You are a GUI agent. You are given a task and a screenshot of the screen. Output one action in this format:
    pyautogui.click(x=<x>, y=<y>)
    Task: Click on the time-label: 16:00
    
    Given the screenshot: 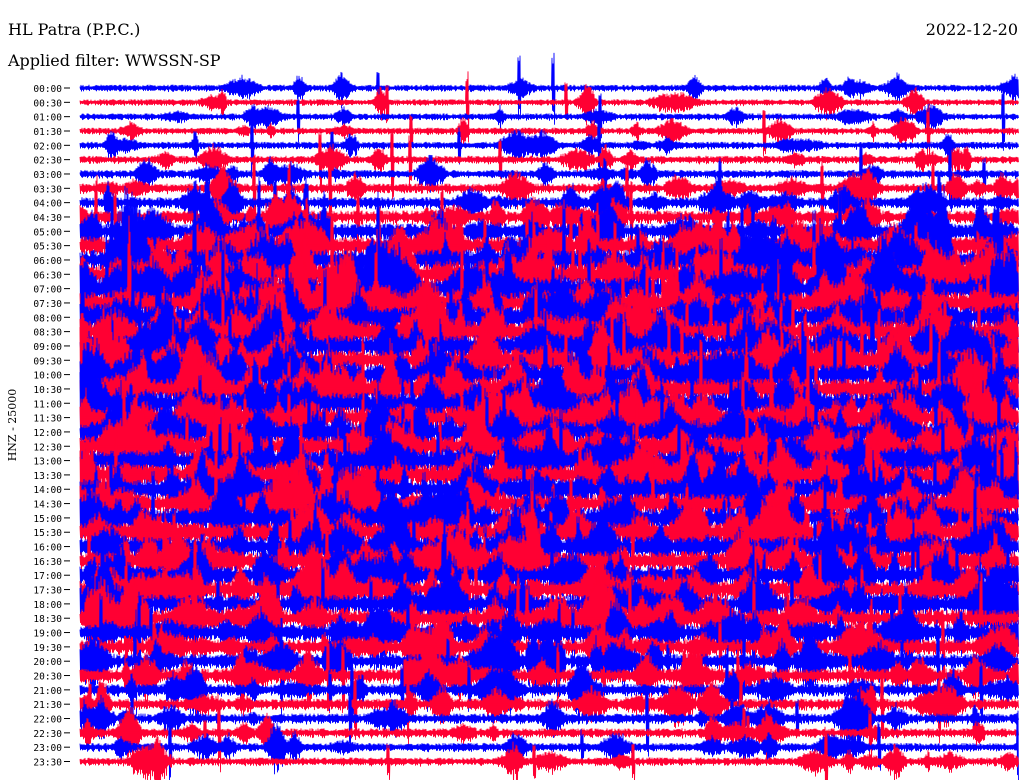 What is the action you would take?
    pyautogui.click(x=47, y=548)
    